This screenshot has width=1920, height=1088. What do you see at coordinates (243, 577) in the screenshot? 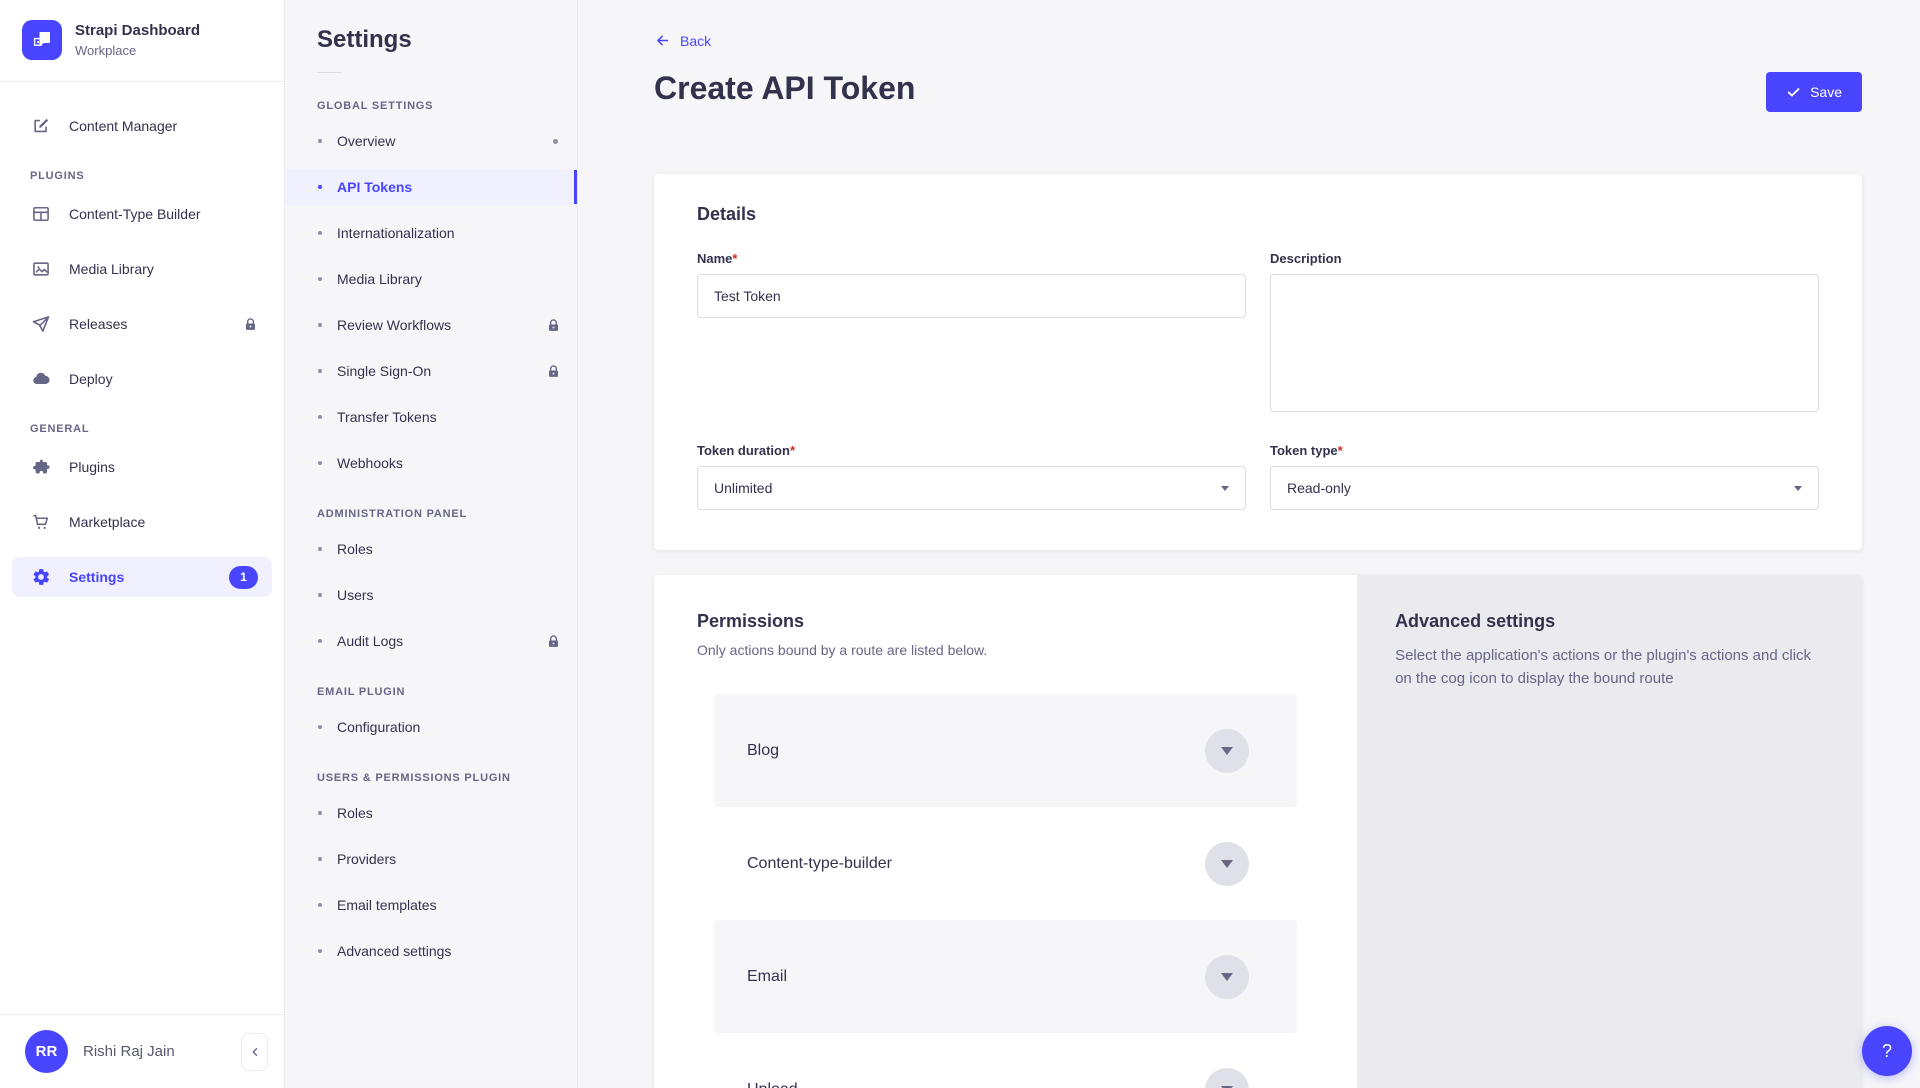
I see `settings-notification-badge: 1` at bounding box center [243, 577].